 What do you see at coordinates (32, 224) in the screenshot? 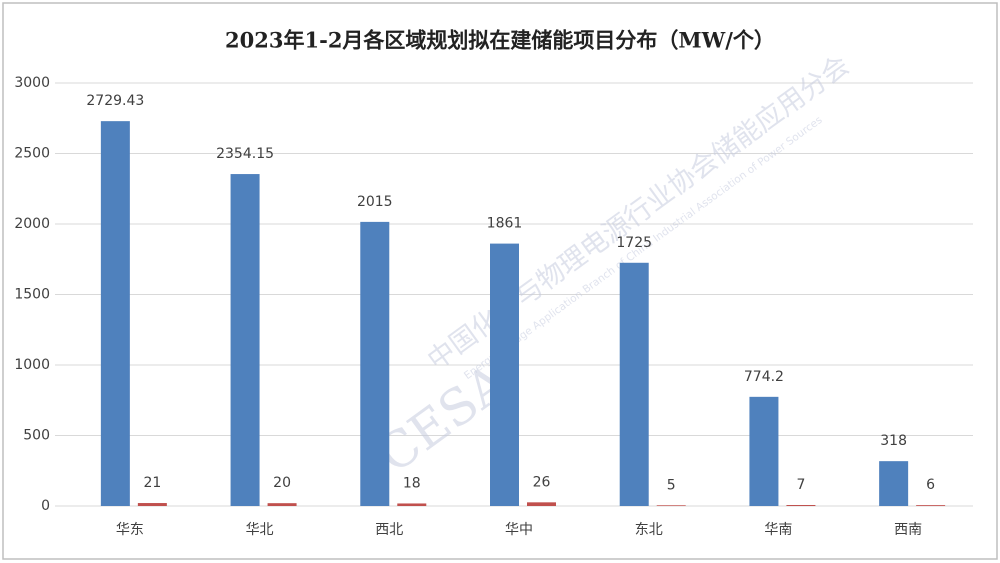
I see `y-tick-label: 2000` at bounding box center [32, 224].